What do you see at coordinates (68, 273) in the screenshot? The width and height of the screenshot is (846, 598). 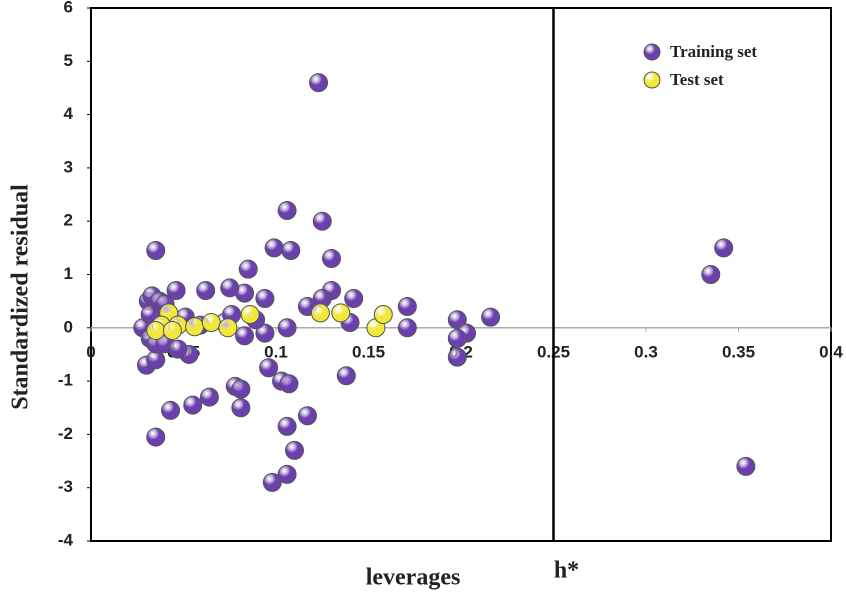 I see `y-tick-label: 1` at bounding box center [68, 273].